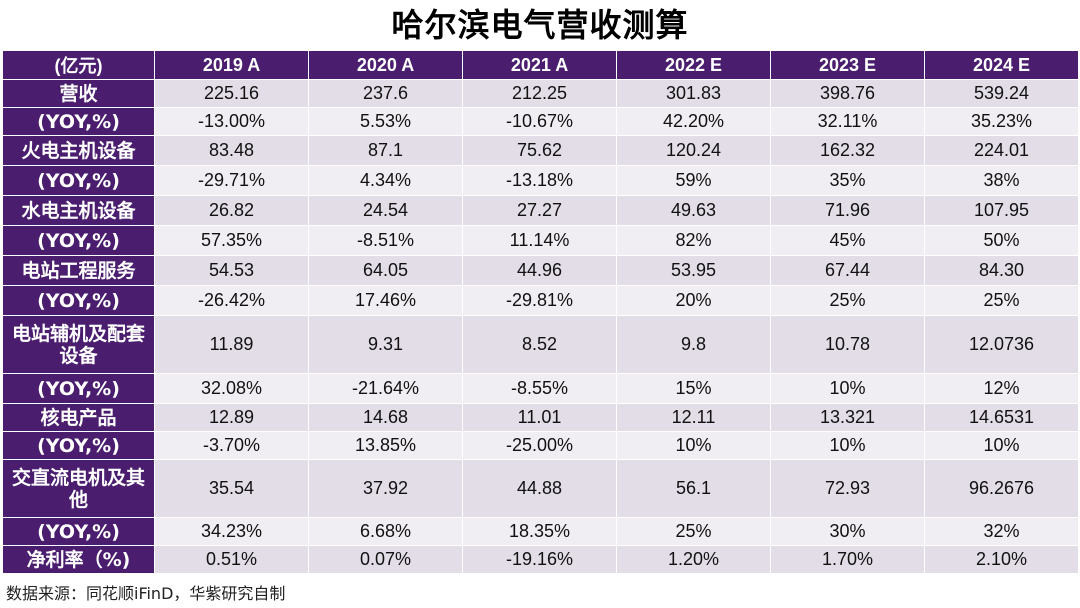  What do you see at coordinates (231, 344) in the screenshot?
I see `table-cell: 11.89` at bounding box center [231, 344].